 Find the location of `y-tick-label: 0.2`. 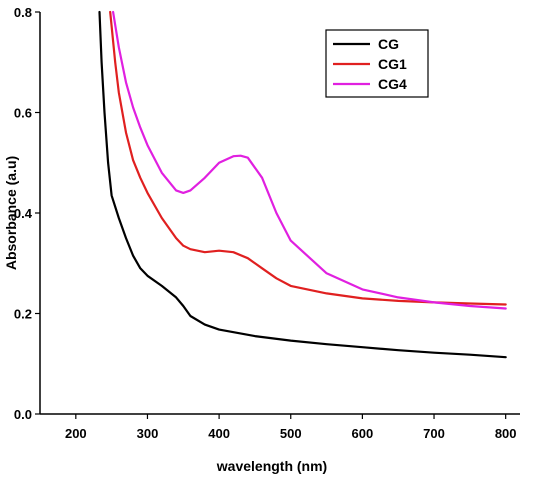

y-tick-label: 0.2 is located at coordinates (23, 314).